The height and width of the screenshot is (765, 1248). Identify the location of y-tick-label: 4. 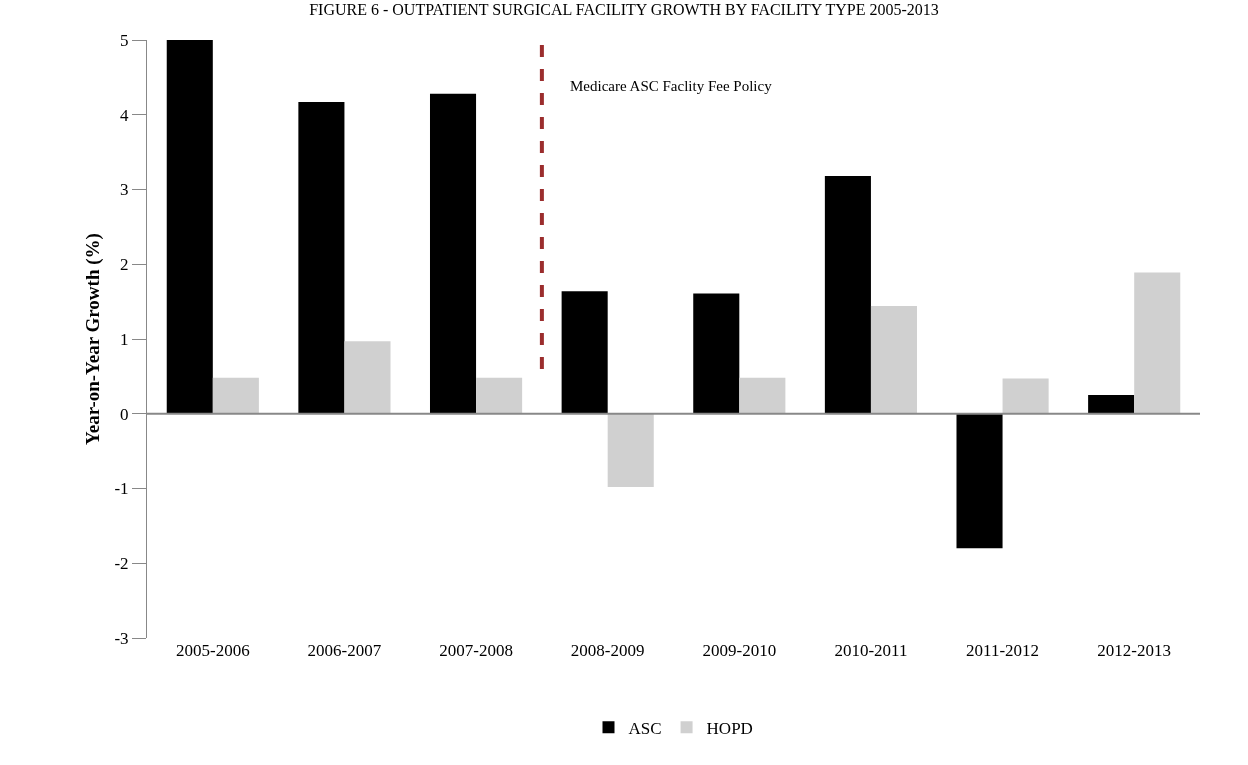
(125, 115).